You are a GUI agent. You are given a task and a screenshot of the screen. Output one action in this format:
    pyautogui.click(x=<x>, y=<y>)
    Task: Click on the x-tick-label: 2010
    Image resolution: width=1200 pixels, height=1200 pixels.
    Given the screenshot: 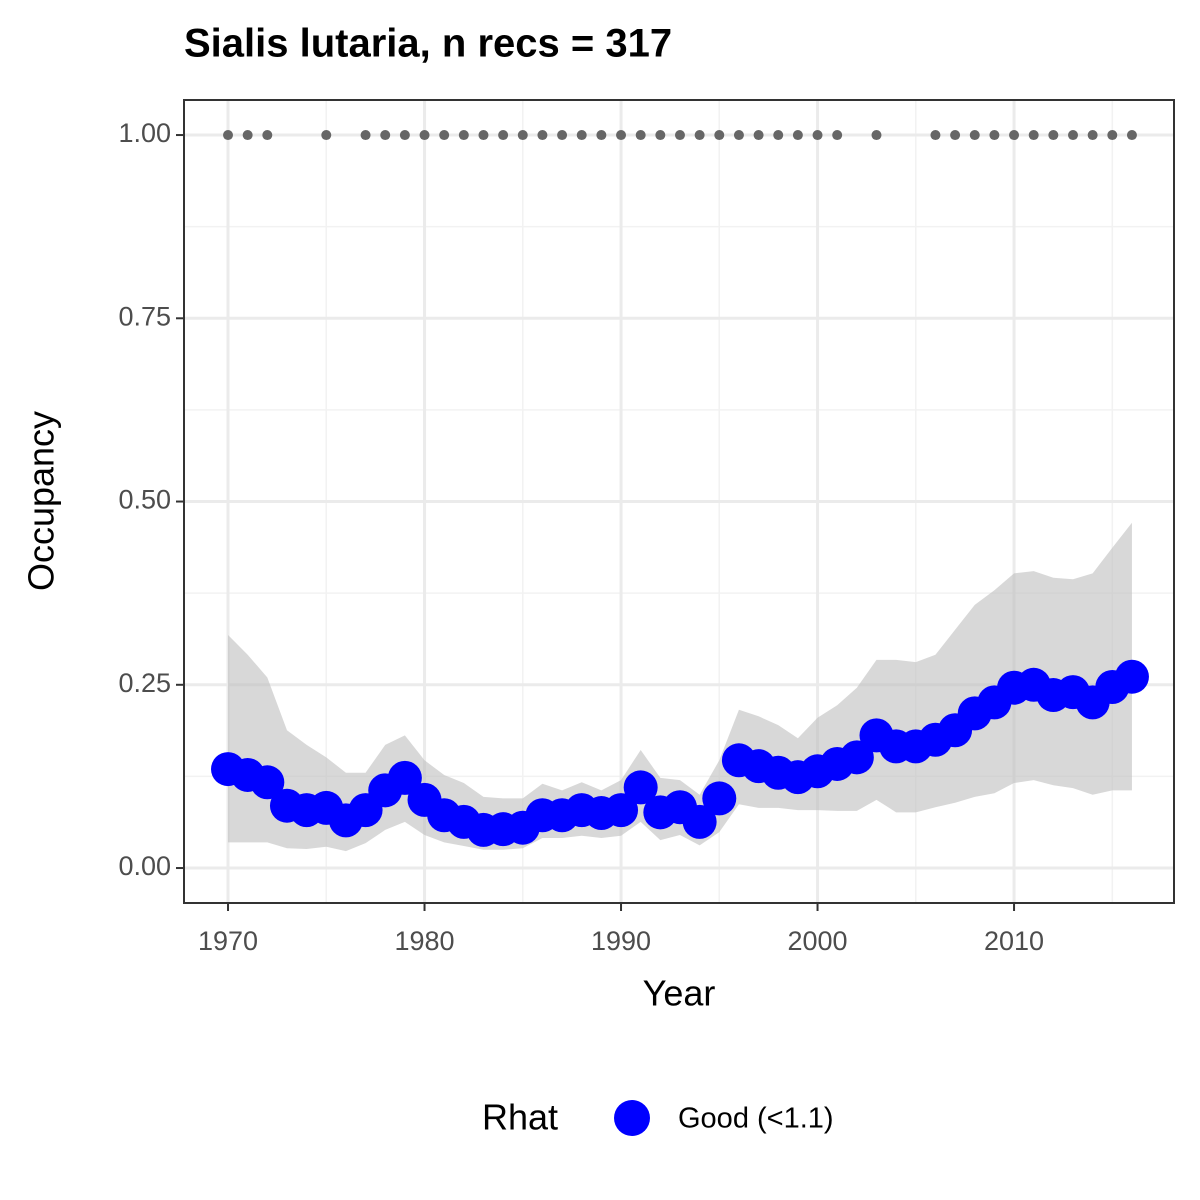 What is the action you would take?
    pyautogui.click(x=1014, y=941)
    